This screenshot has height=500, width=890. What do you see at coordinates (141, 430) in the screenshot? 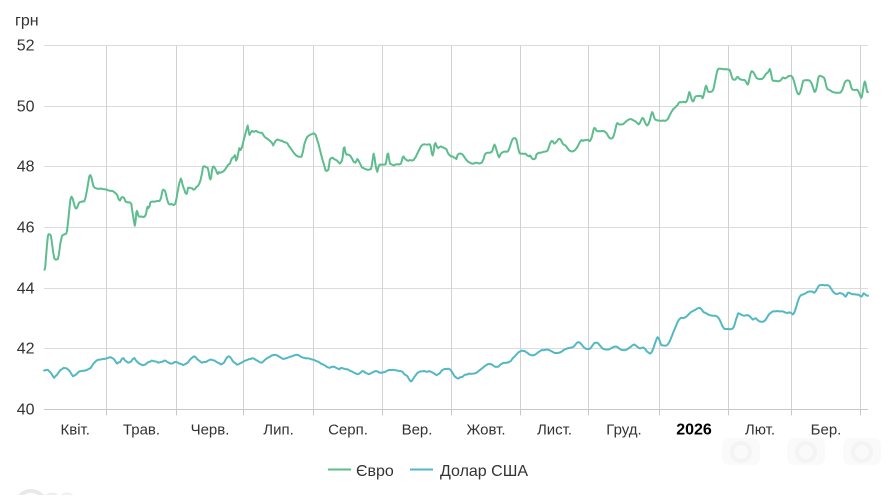
I see `svg-text: Трав.` at bounding box center [141, 430].